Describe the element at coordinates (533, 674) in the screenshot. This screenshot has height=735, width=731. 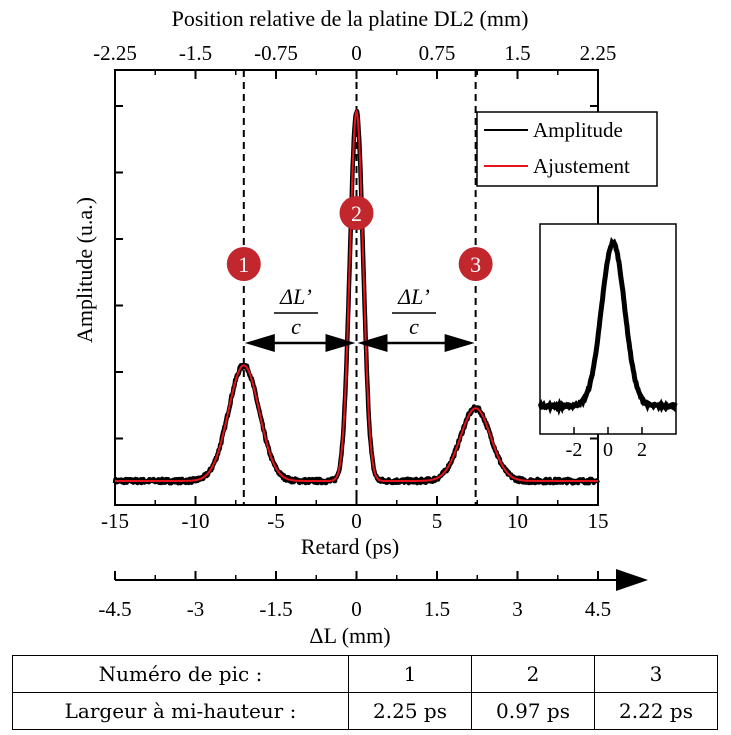
I see `table-cell: 2` at that location.